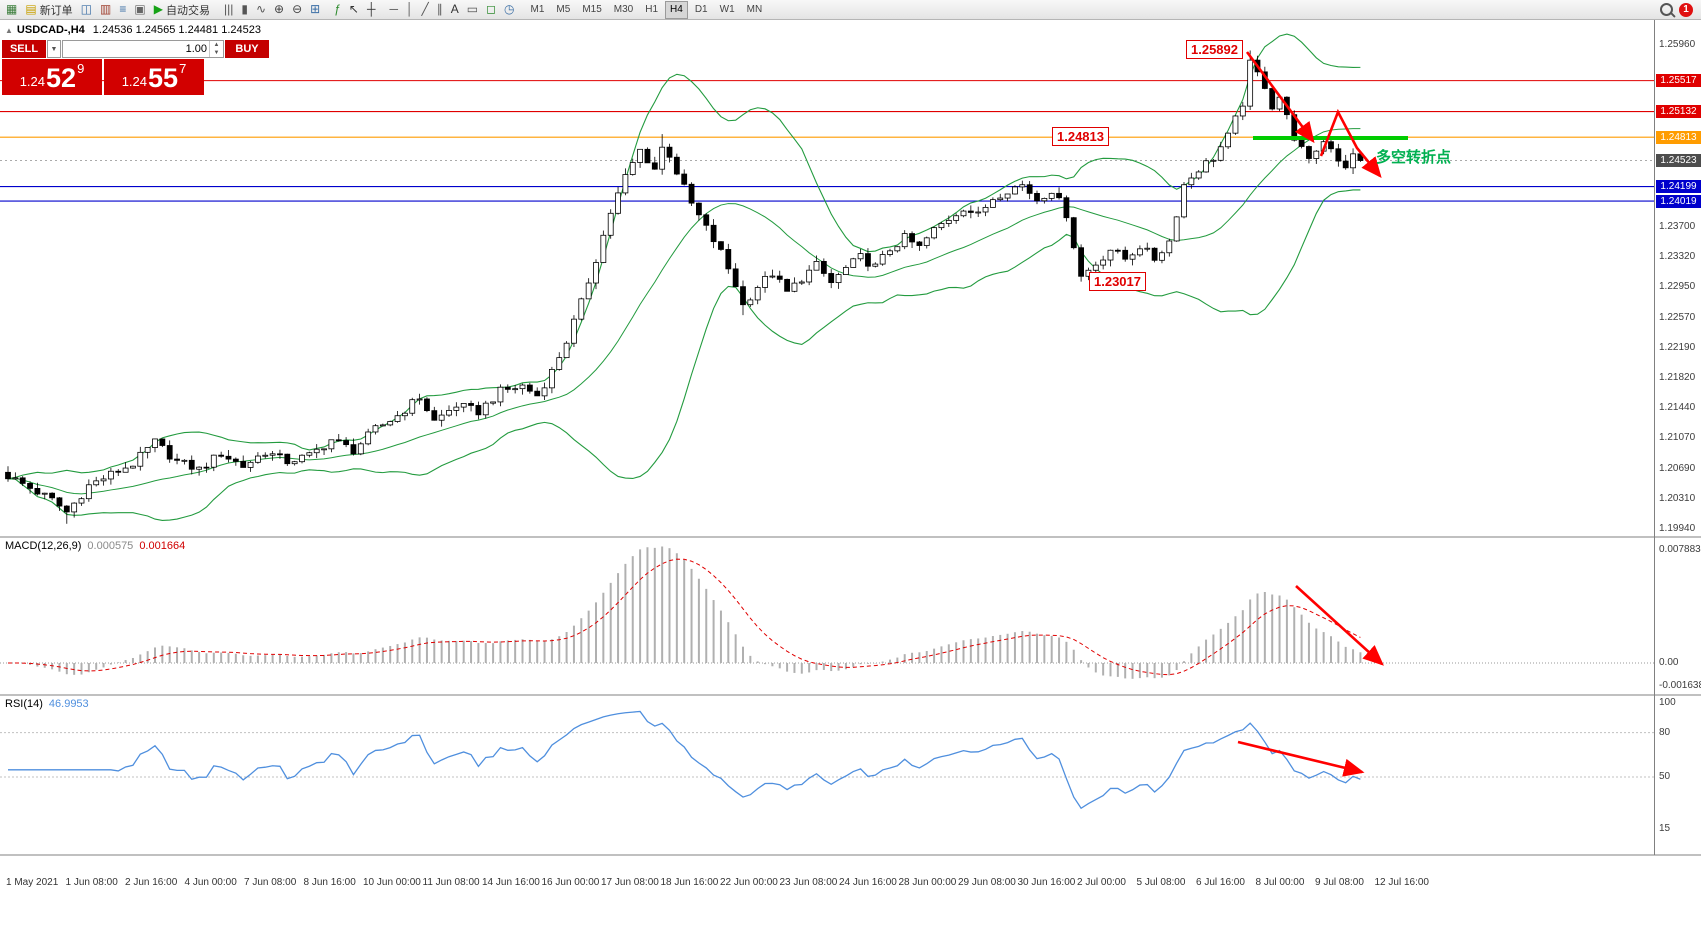  Describe the element at coordinates (216, 53) in the screenshot. I see `spinner-down-icon: ▼` at that location.